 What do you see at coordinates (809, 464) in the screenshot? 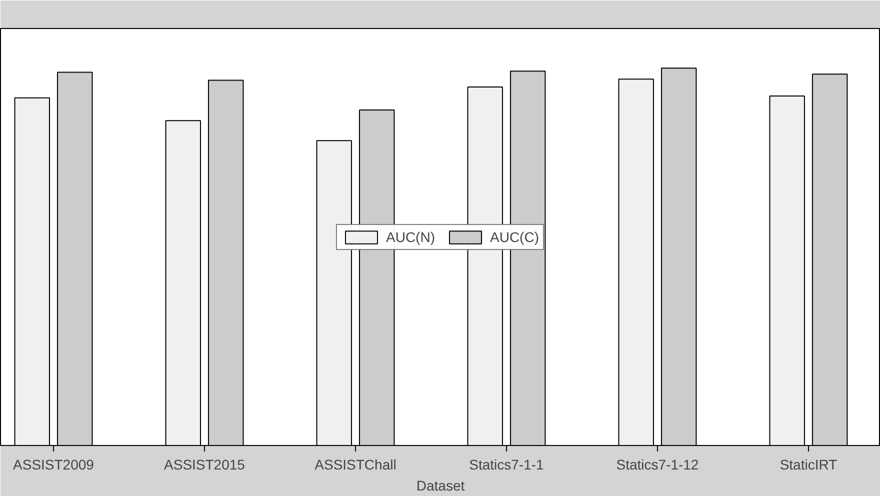
I see `x-tick-label: StaticIRT` at bounding box center [809, 464].